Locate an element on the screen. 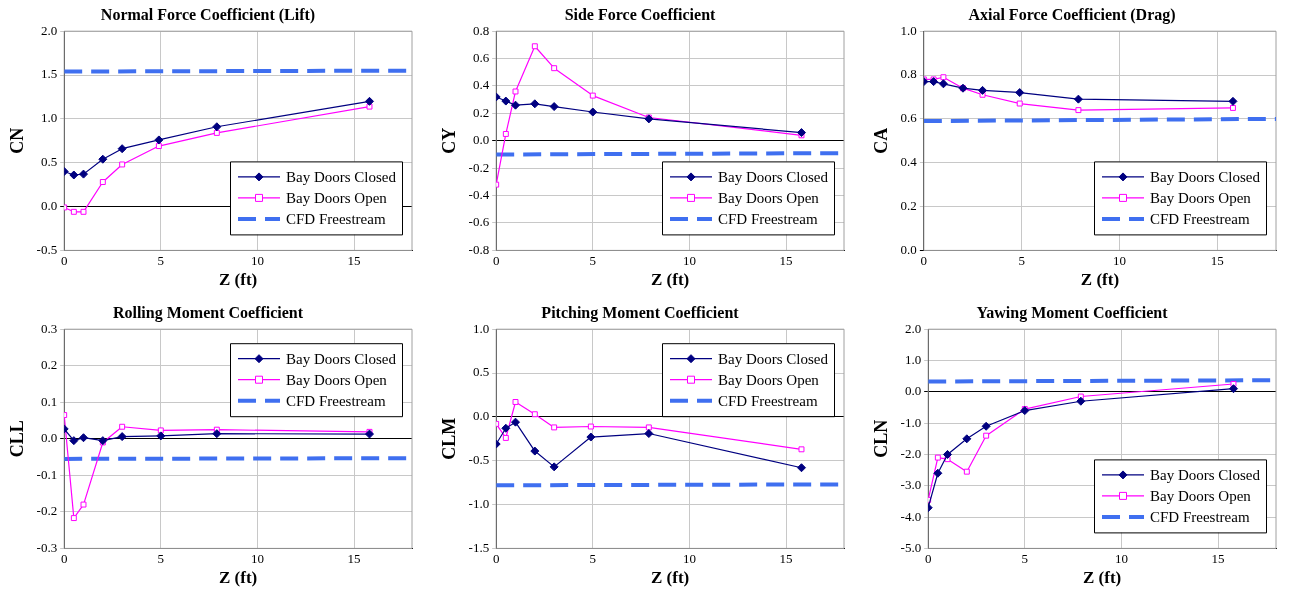  y-tick-label: -4.0 is located at coordinates (911, 516).